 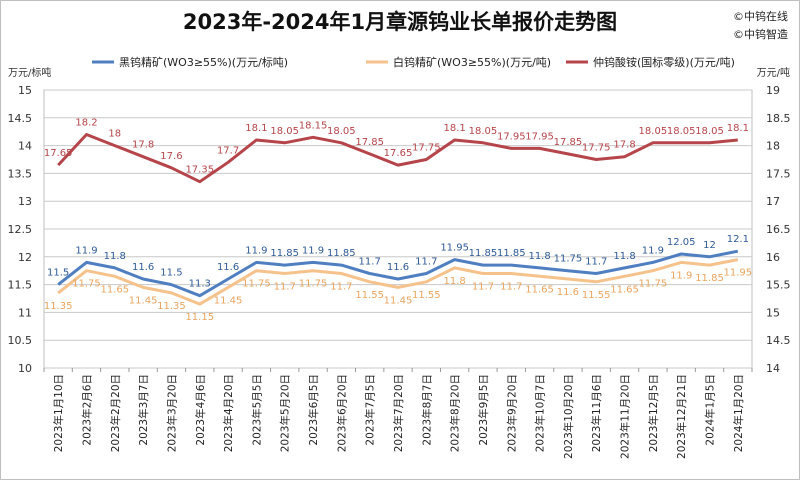 What do you see at coordinates (778, 340) in the screenshot?
I see `y-right-tick-label: 14.5` at bounding box center [778, 340].